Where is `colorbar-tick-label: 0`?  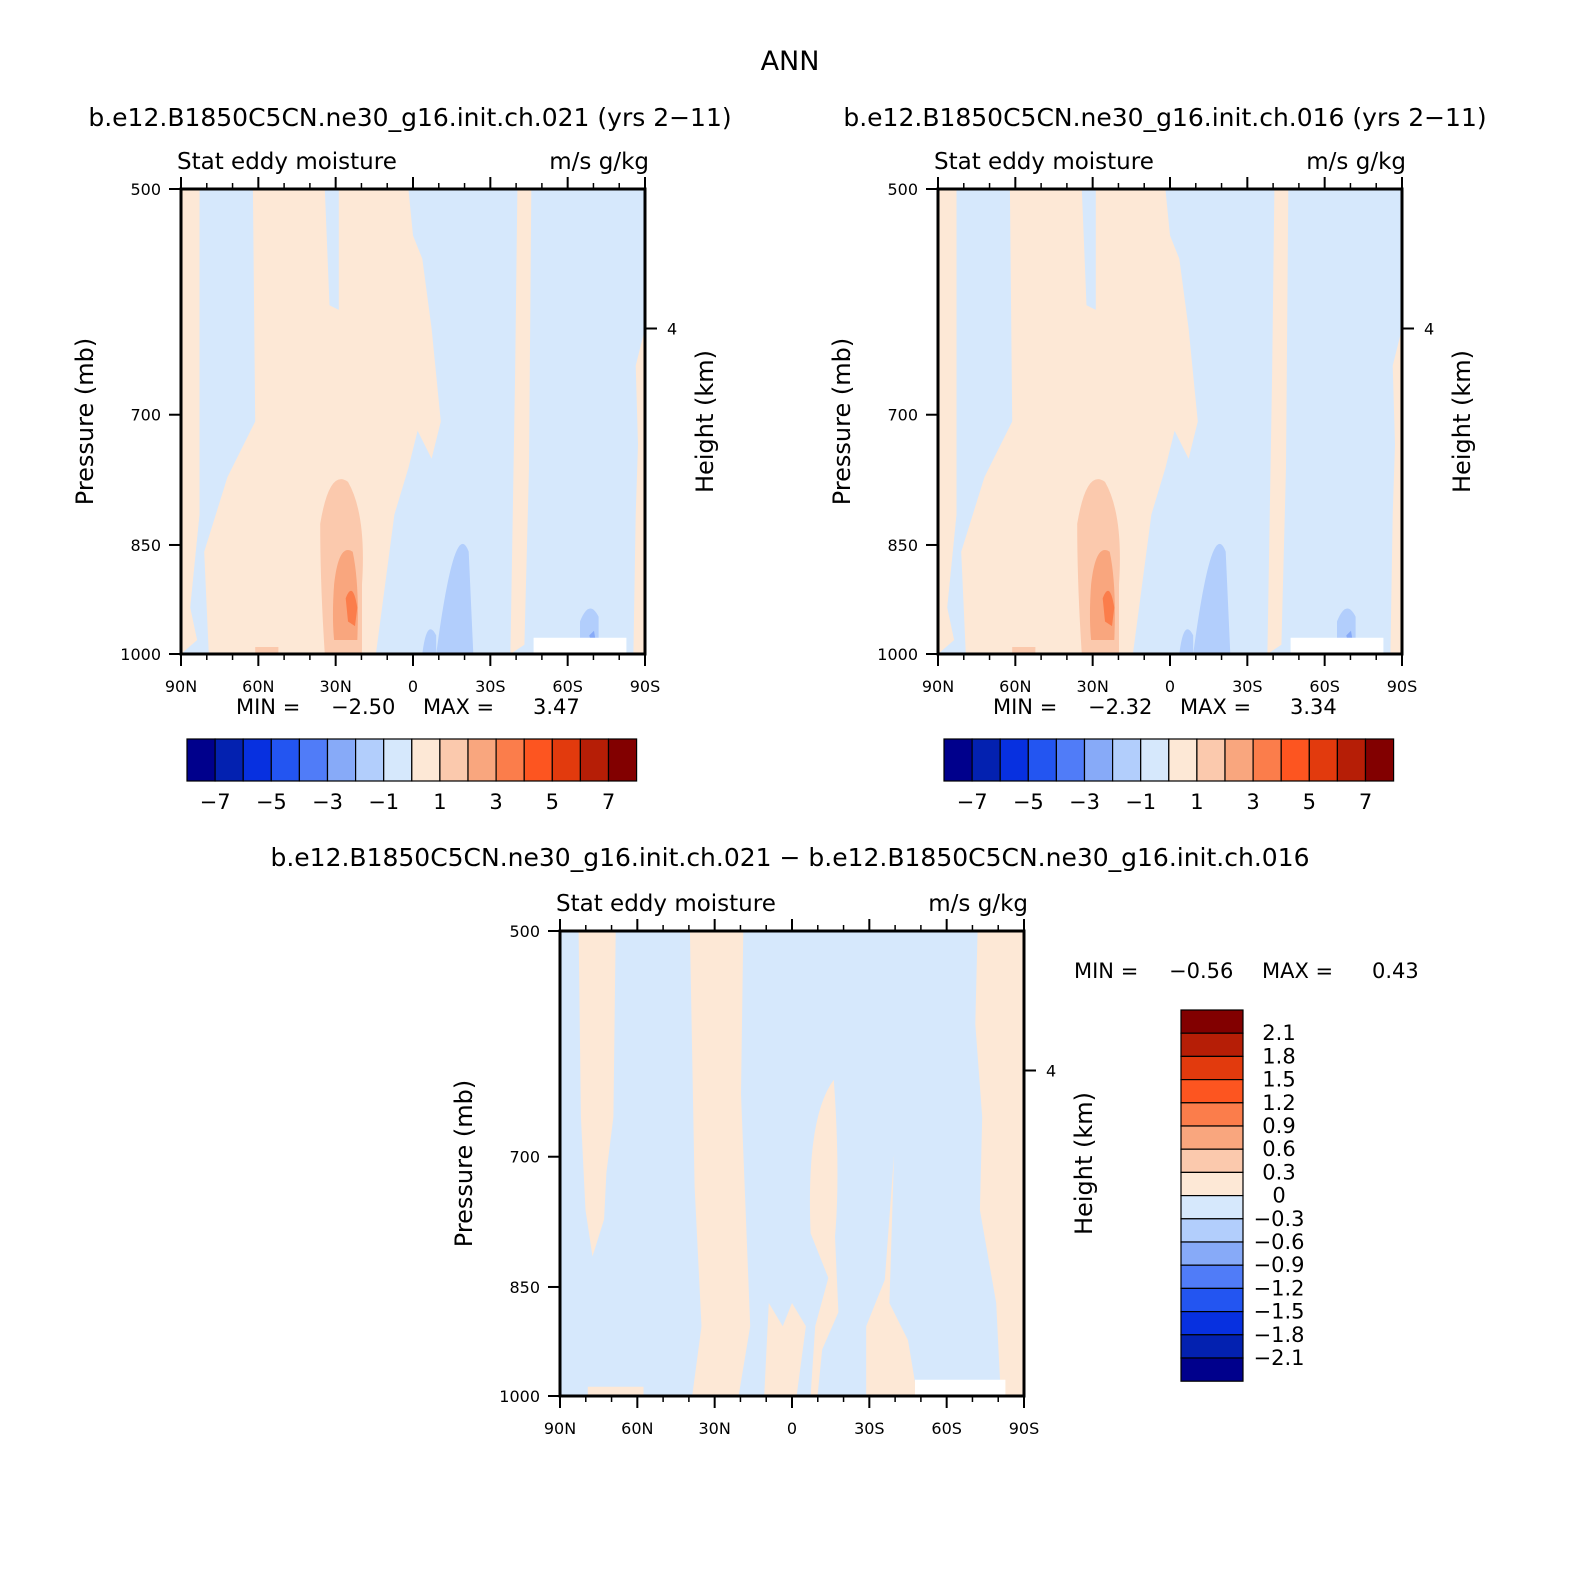
colorbar-tick-label: 0 is located at coordinates (1278, 1196).